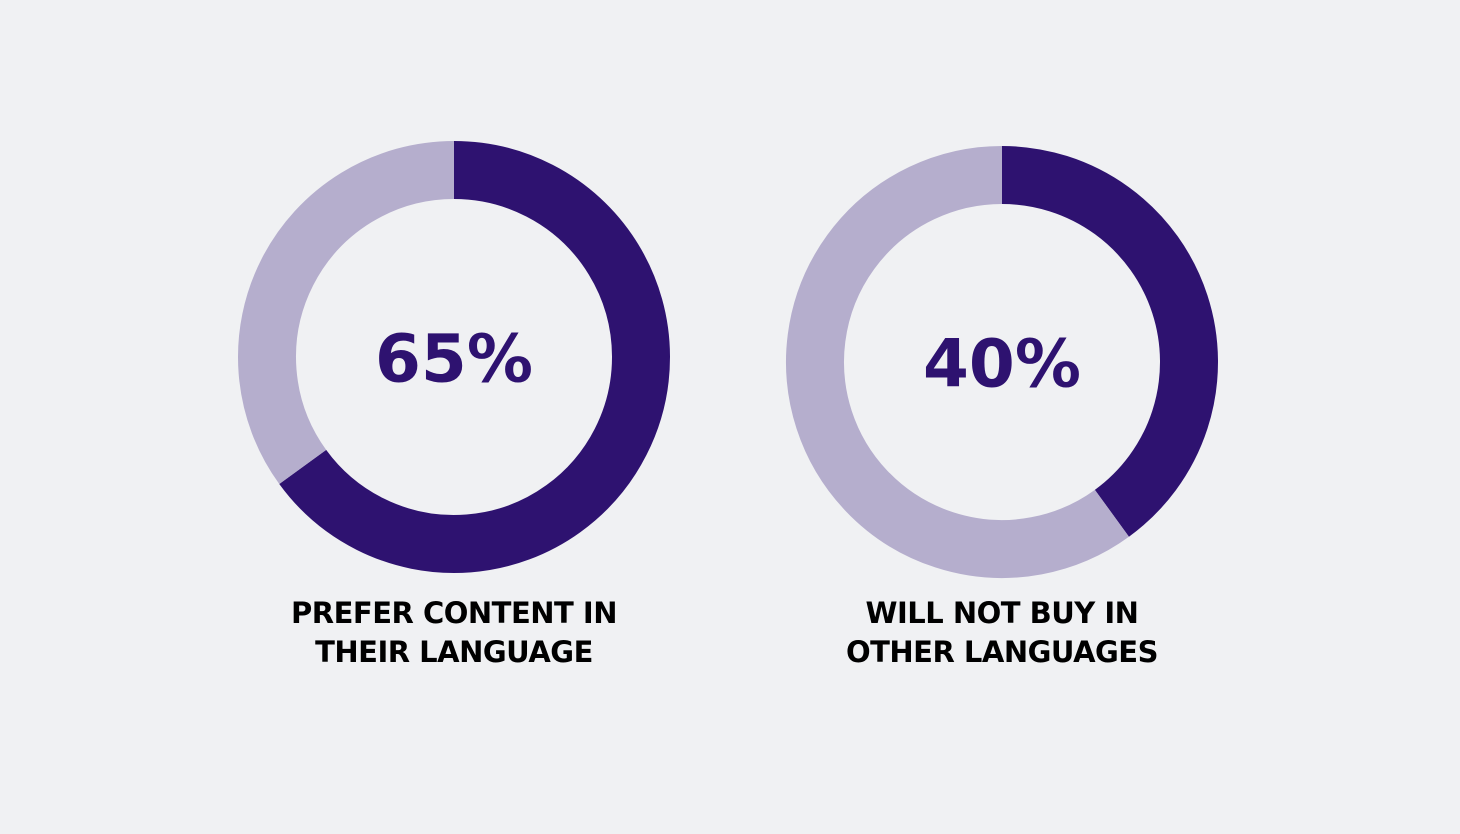 This screenshot has width=1460, height=834. I want to click on center-value-label: 65%, so click(454, 359).